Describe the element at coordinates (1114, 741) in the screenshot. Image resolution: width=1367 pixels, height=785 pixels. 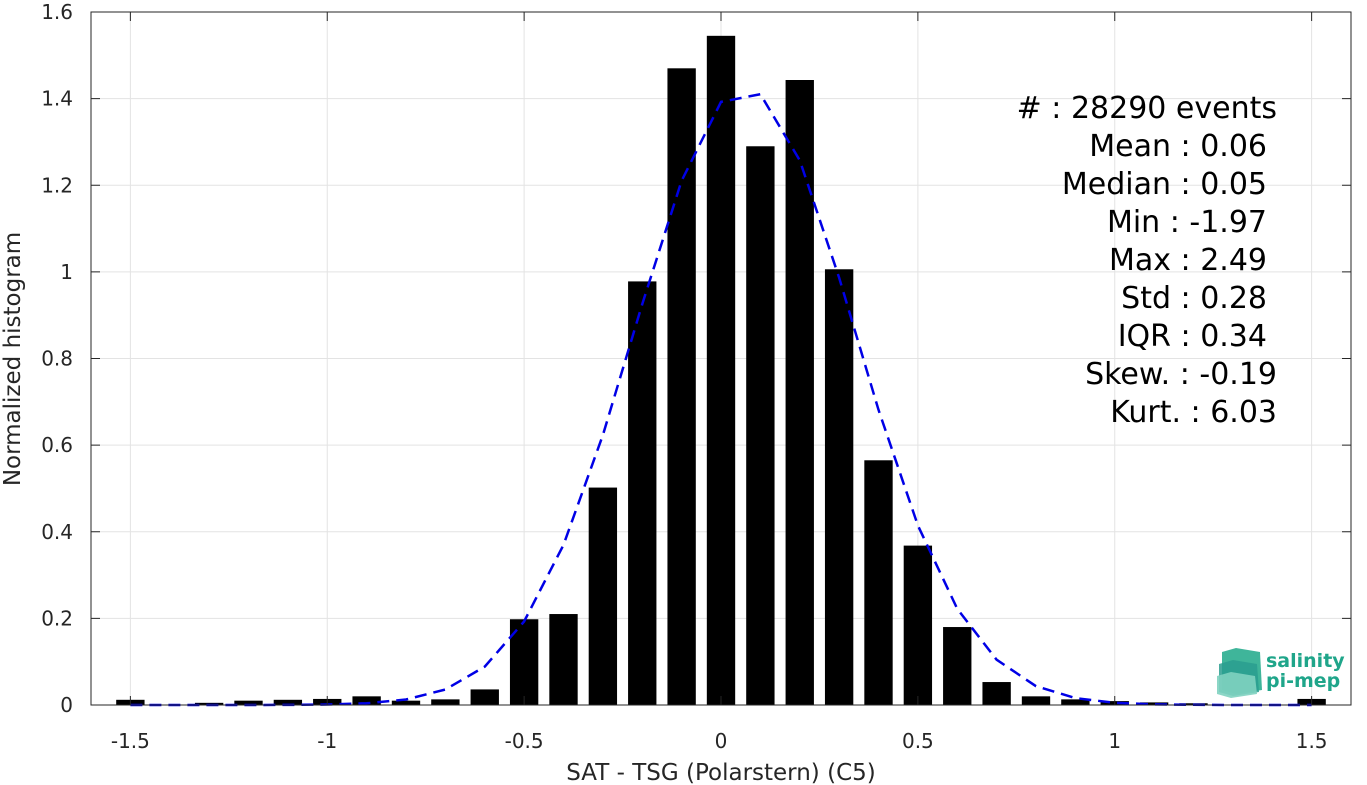
I see `x-tick-label-5: 1` at that location.